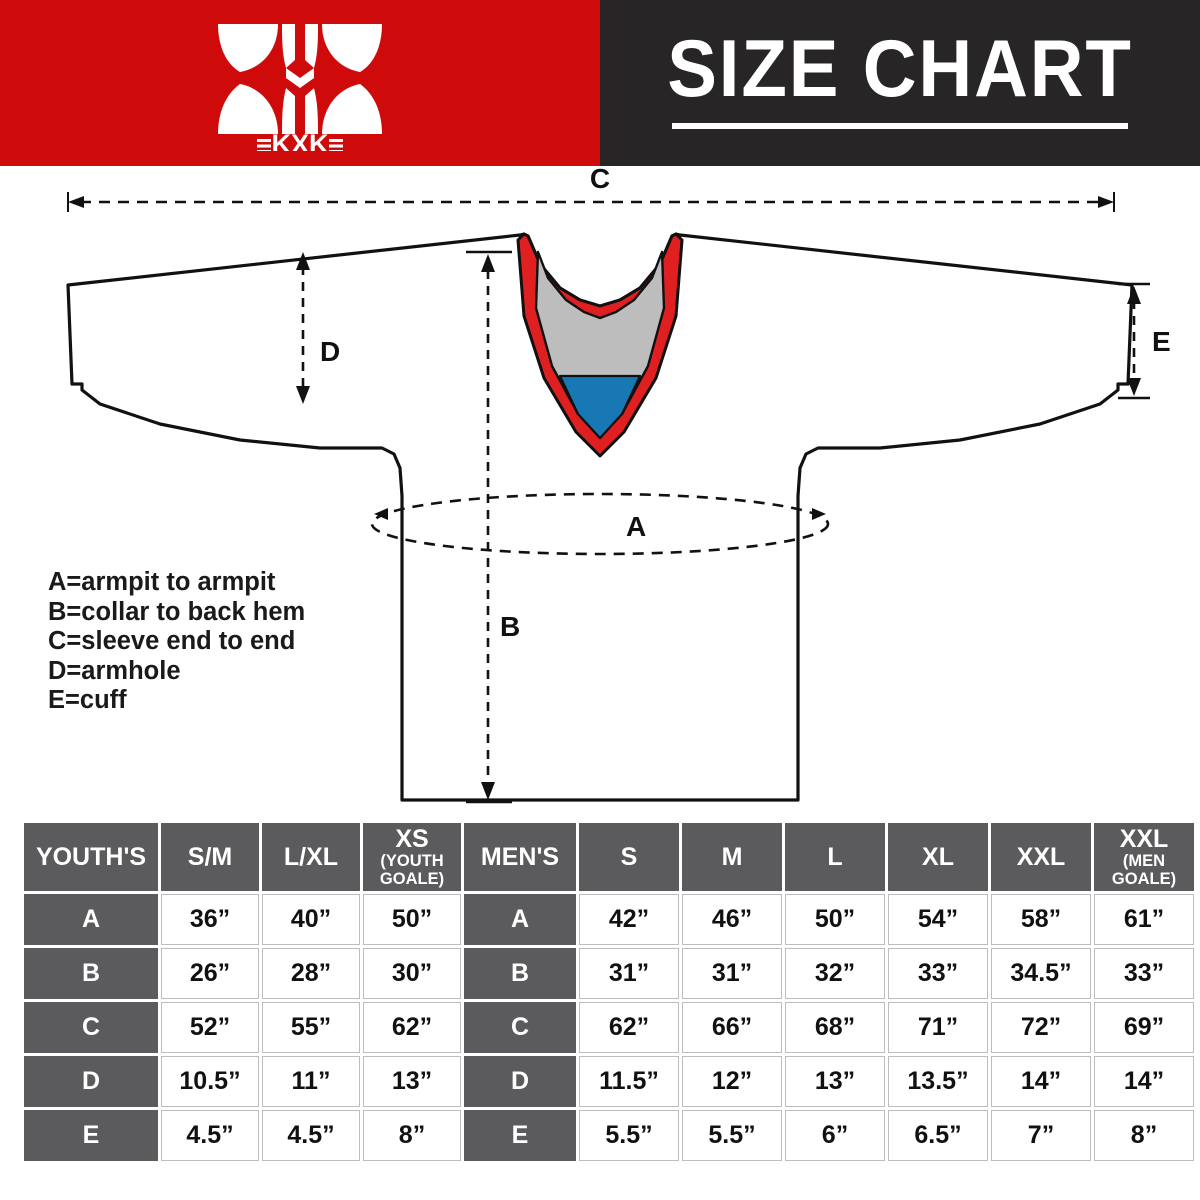 This screenshot has width=1200, height=1200. Describe the element at coordinates (938, 919) in the screenshot. I see `cell-men-xl-a: 54”` at that location.